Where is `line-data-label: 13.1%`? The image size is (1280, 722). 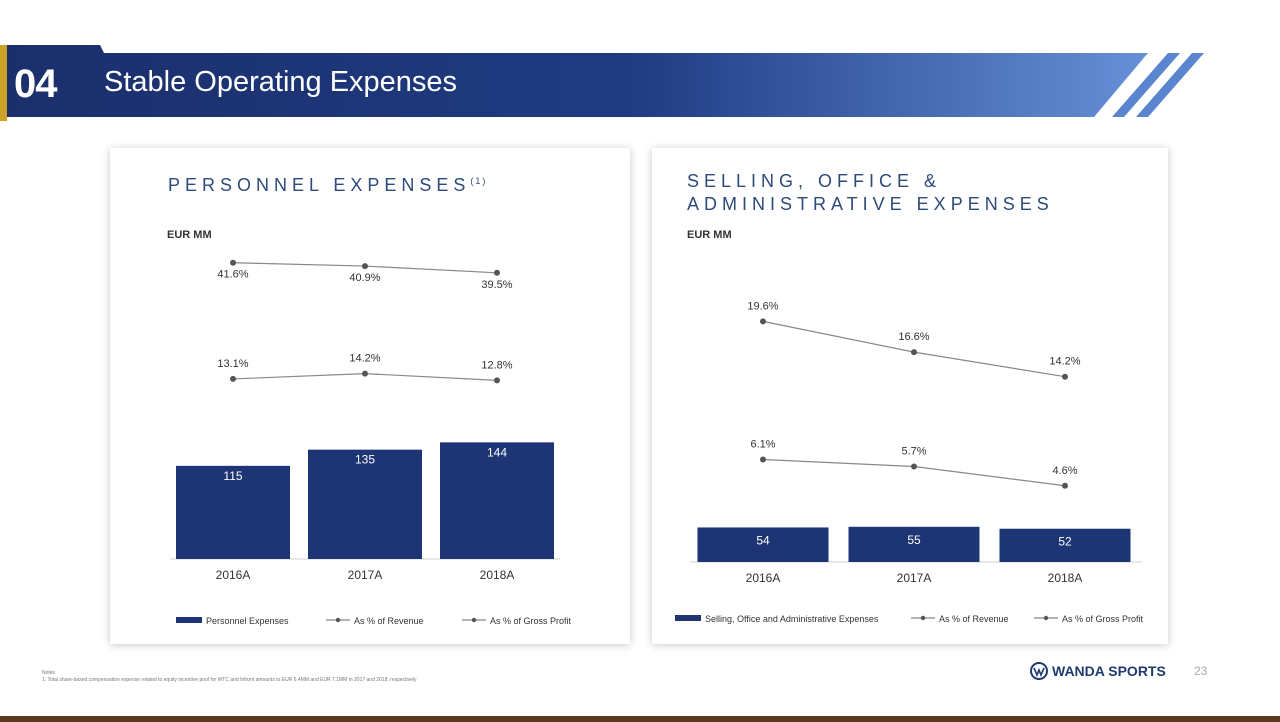 line-data-label: 13.1% is located at coordinates (232, 364).